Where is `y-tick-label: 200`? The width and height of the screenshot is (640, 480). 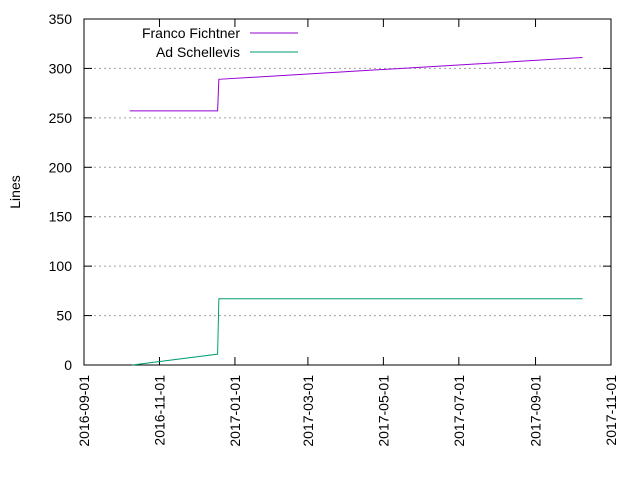 y-tick-label: 200 is located at coordinates (61, 167).